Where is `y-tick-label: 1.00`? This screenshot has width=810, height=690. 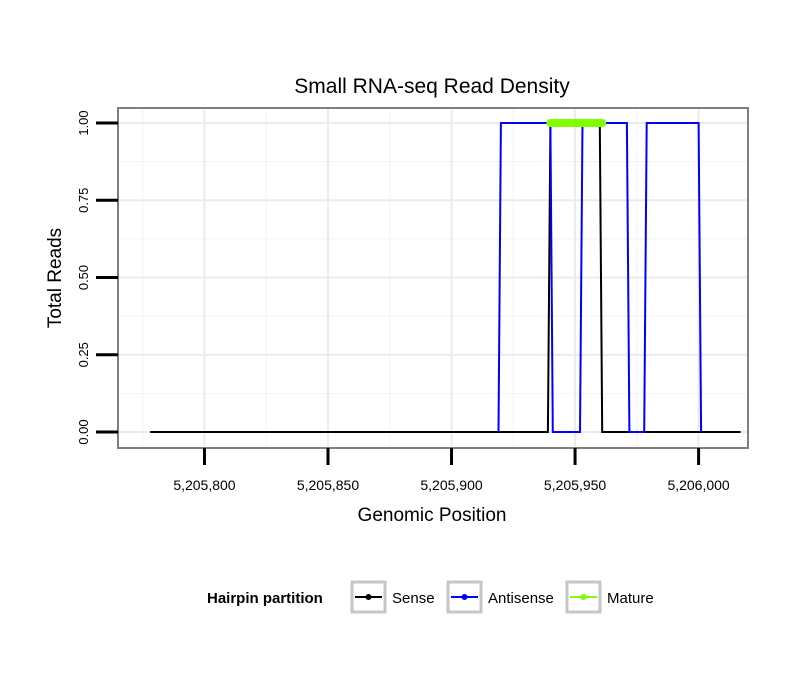
y-tick-label: 1.00 is located at coordinates (83, 122).